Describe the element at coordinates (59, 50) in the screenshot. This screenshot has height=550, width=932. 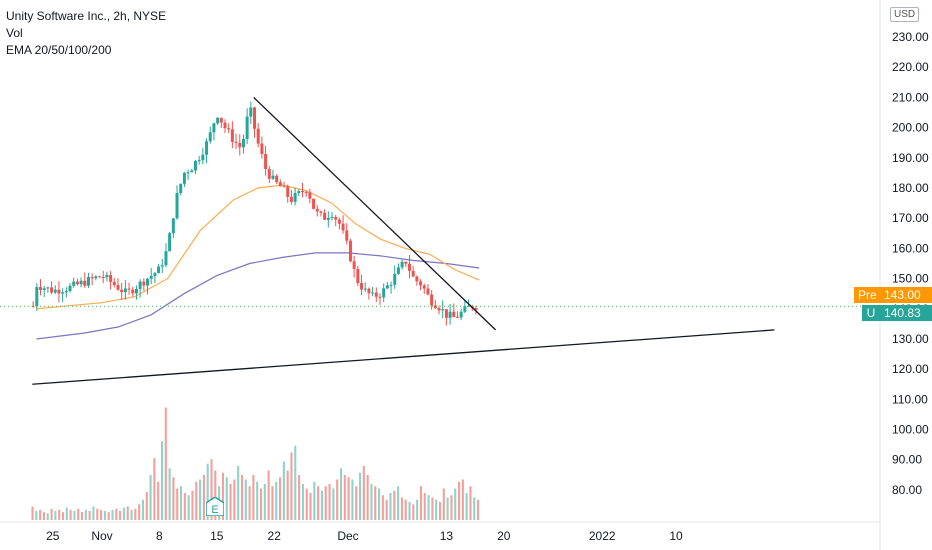
I see `ema-indicator-label: EMA 20/50/100/200` at that location.